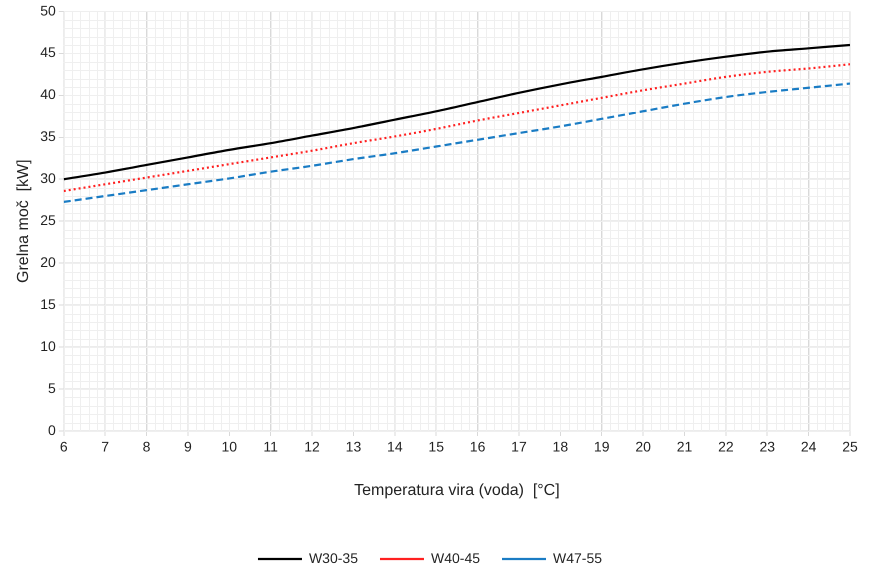 This screenshot has height=580, width=874. What do you see at coordinates (48, 346) in the screenshot?
I see `y-tick-label: 10` at bounding box center [48, 346].